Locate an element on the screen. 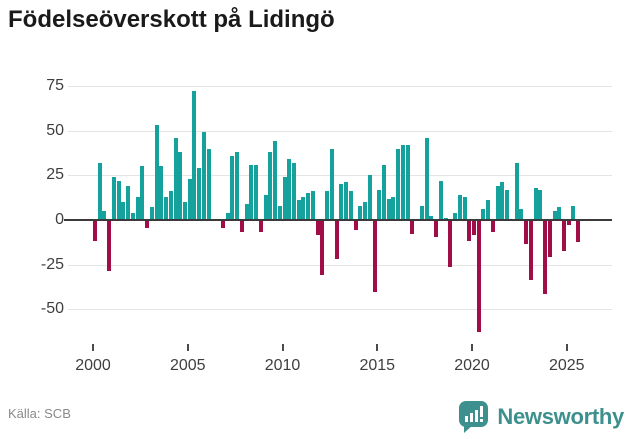 The height and width of the screenshot is (439, 631). bar-q77 is located at coordinates (459, 207).